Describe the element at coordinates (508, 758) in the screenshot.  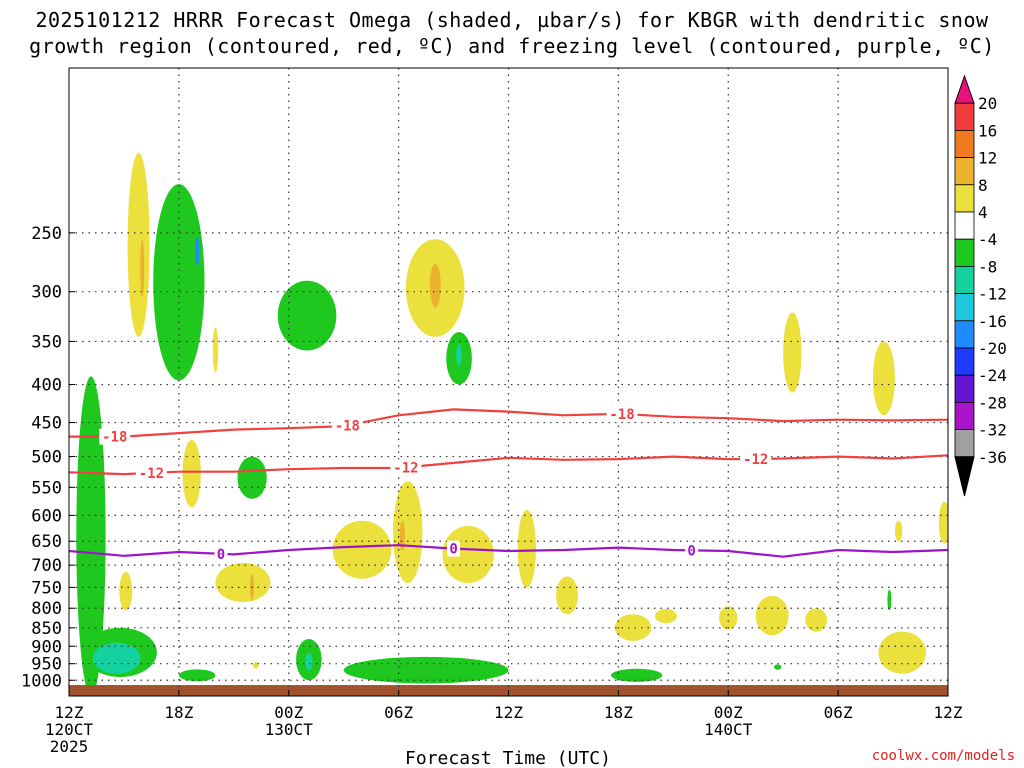
I see `x-axis-label: Forecast Time (UTC)` at that location.